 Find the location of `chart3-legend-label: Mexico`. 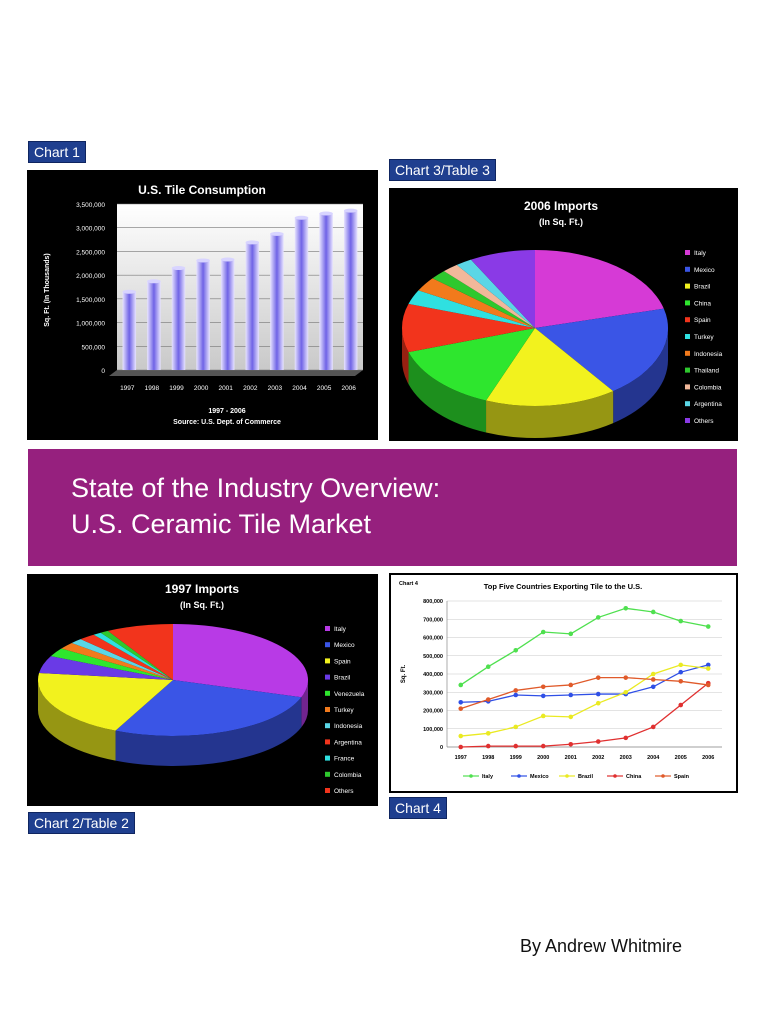

chart3-legend-label: Mexico is located at coordinates (704, 270).